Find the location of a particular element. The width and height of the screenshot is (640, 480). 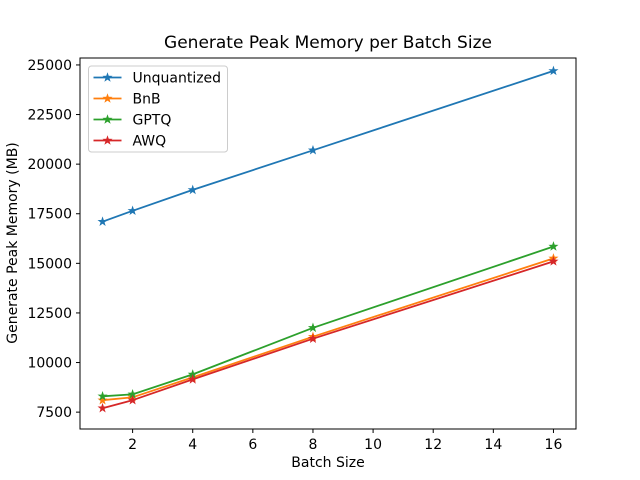

x-tick-label: 6 is located at coordinates (252, 445).